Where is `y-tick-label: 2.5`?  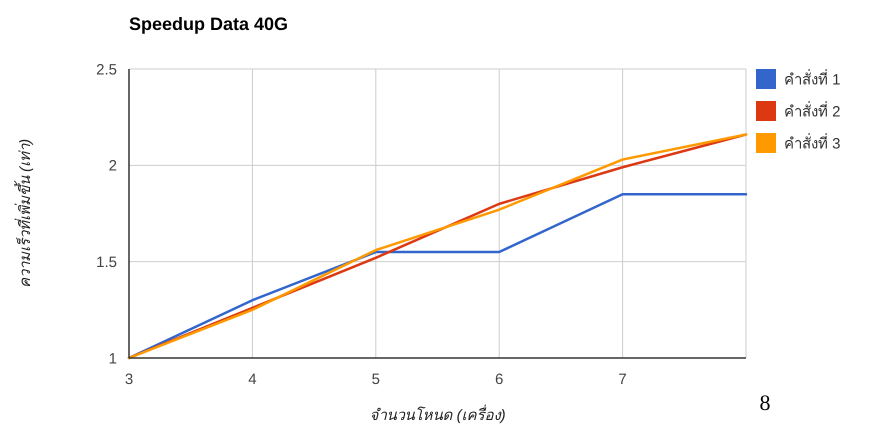
y-tick-label: 2.5 is located at coordinates (106, 69).